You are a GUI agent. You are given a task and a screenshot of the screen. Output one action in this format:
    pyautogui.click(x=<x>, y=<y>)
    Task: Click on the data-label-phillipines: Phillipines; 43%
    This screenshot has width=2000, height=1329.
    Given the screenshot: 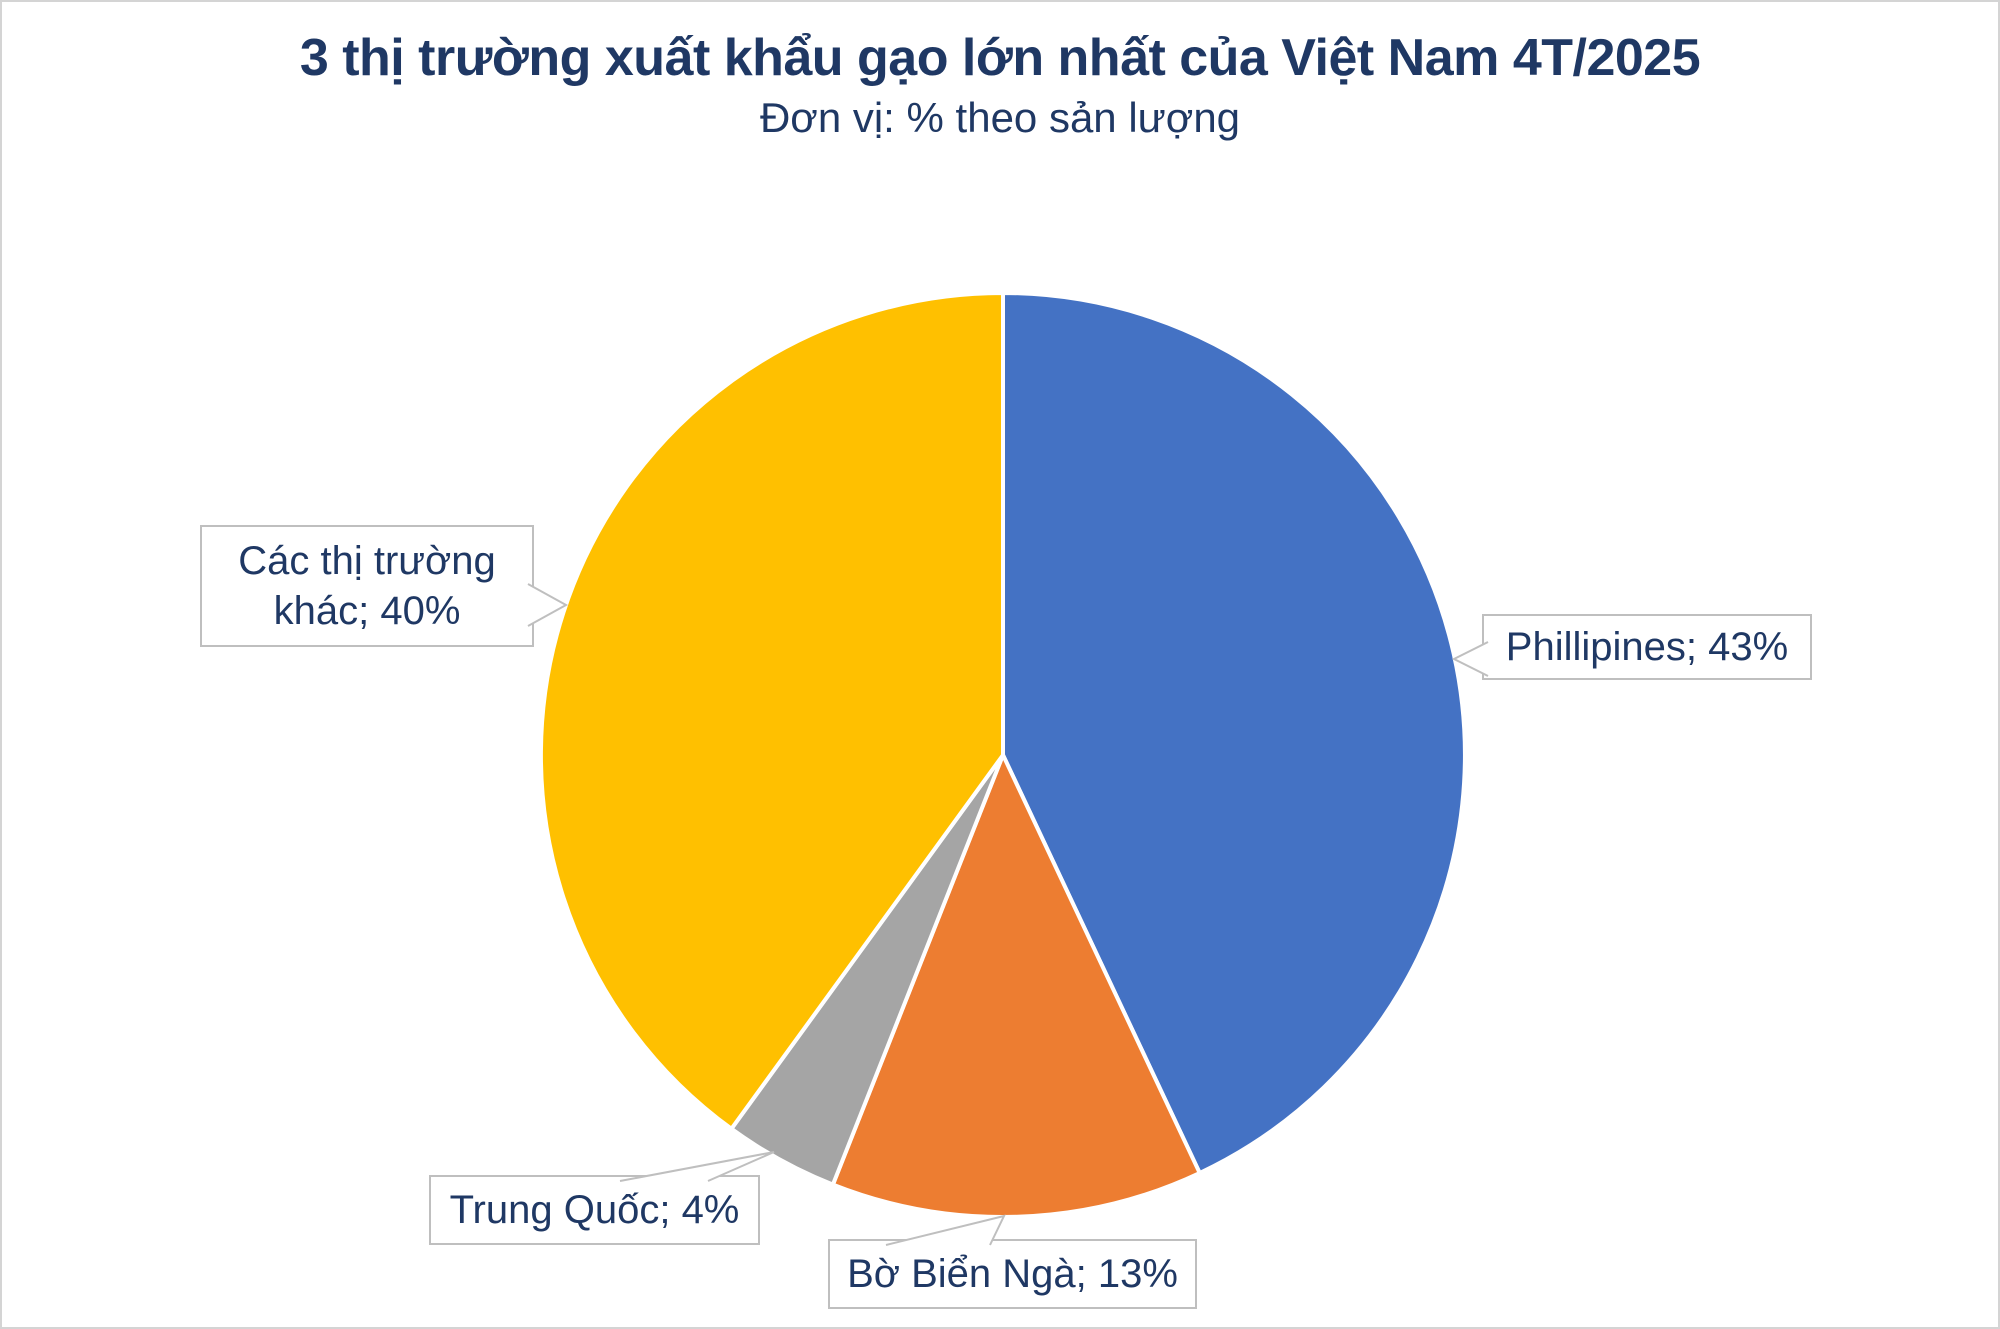 What is the action you would take?
    pyautogui.click(x=1647, y=647)
    